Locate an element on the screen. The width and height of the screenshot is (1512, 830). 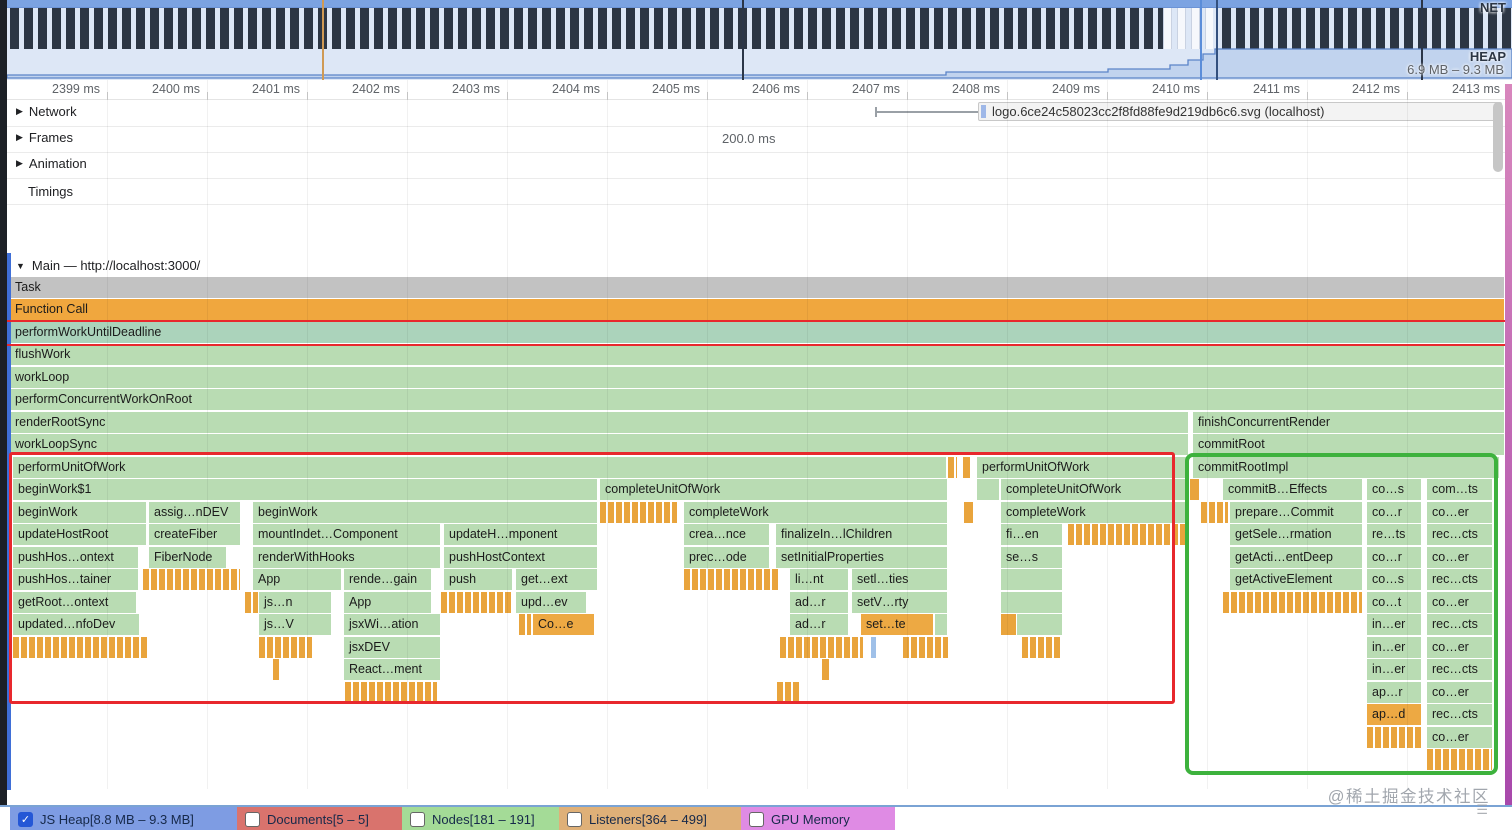
flame-block-updatehostroot: updateHostRoot is located at coordinates (79, 534).